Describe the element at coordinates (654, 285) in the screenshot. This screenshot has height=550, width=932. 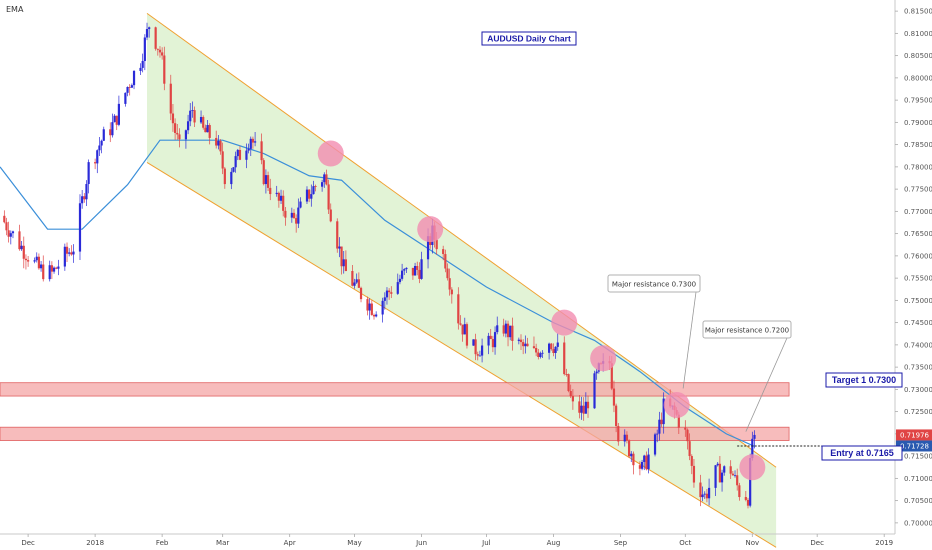
I see `callout-1-text: Major resistance 0.7300` at that location.